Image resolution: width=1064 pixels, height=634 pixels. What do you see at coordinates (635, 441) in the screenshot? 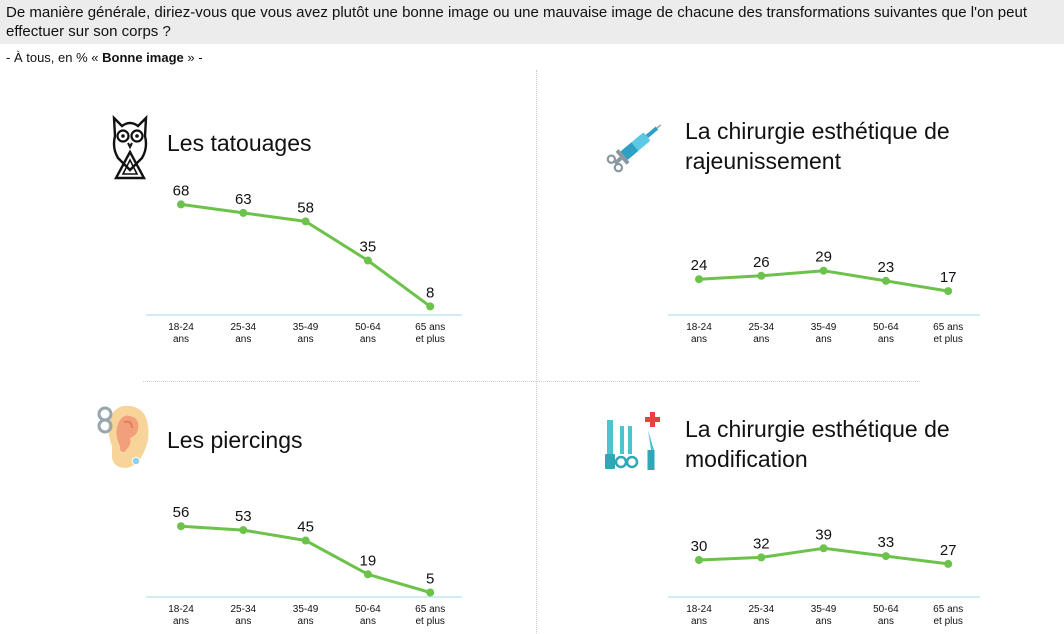
I see `surgical-tools-icon` at bounding box center [635, 441].